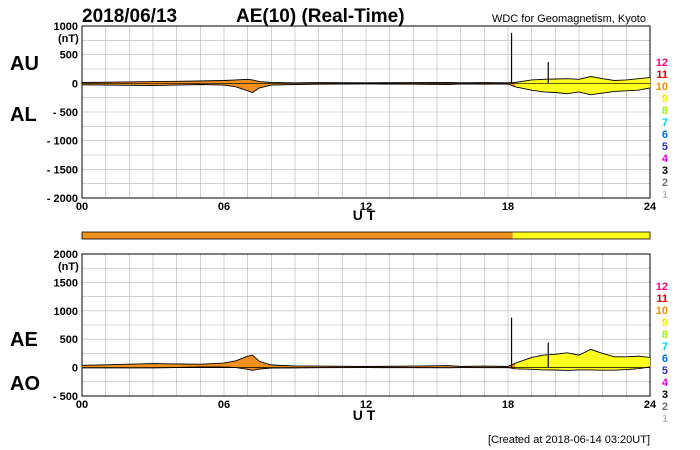 This screenshot has height=450, width=700. I want to click on ae-ao-unit-label: (nT), so click(68, 267).